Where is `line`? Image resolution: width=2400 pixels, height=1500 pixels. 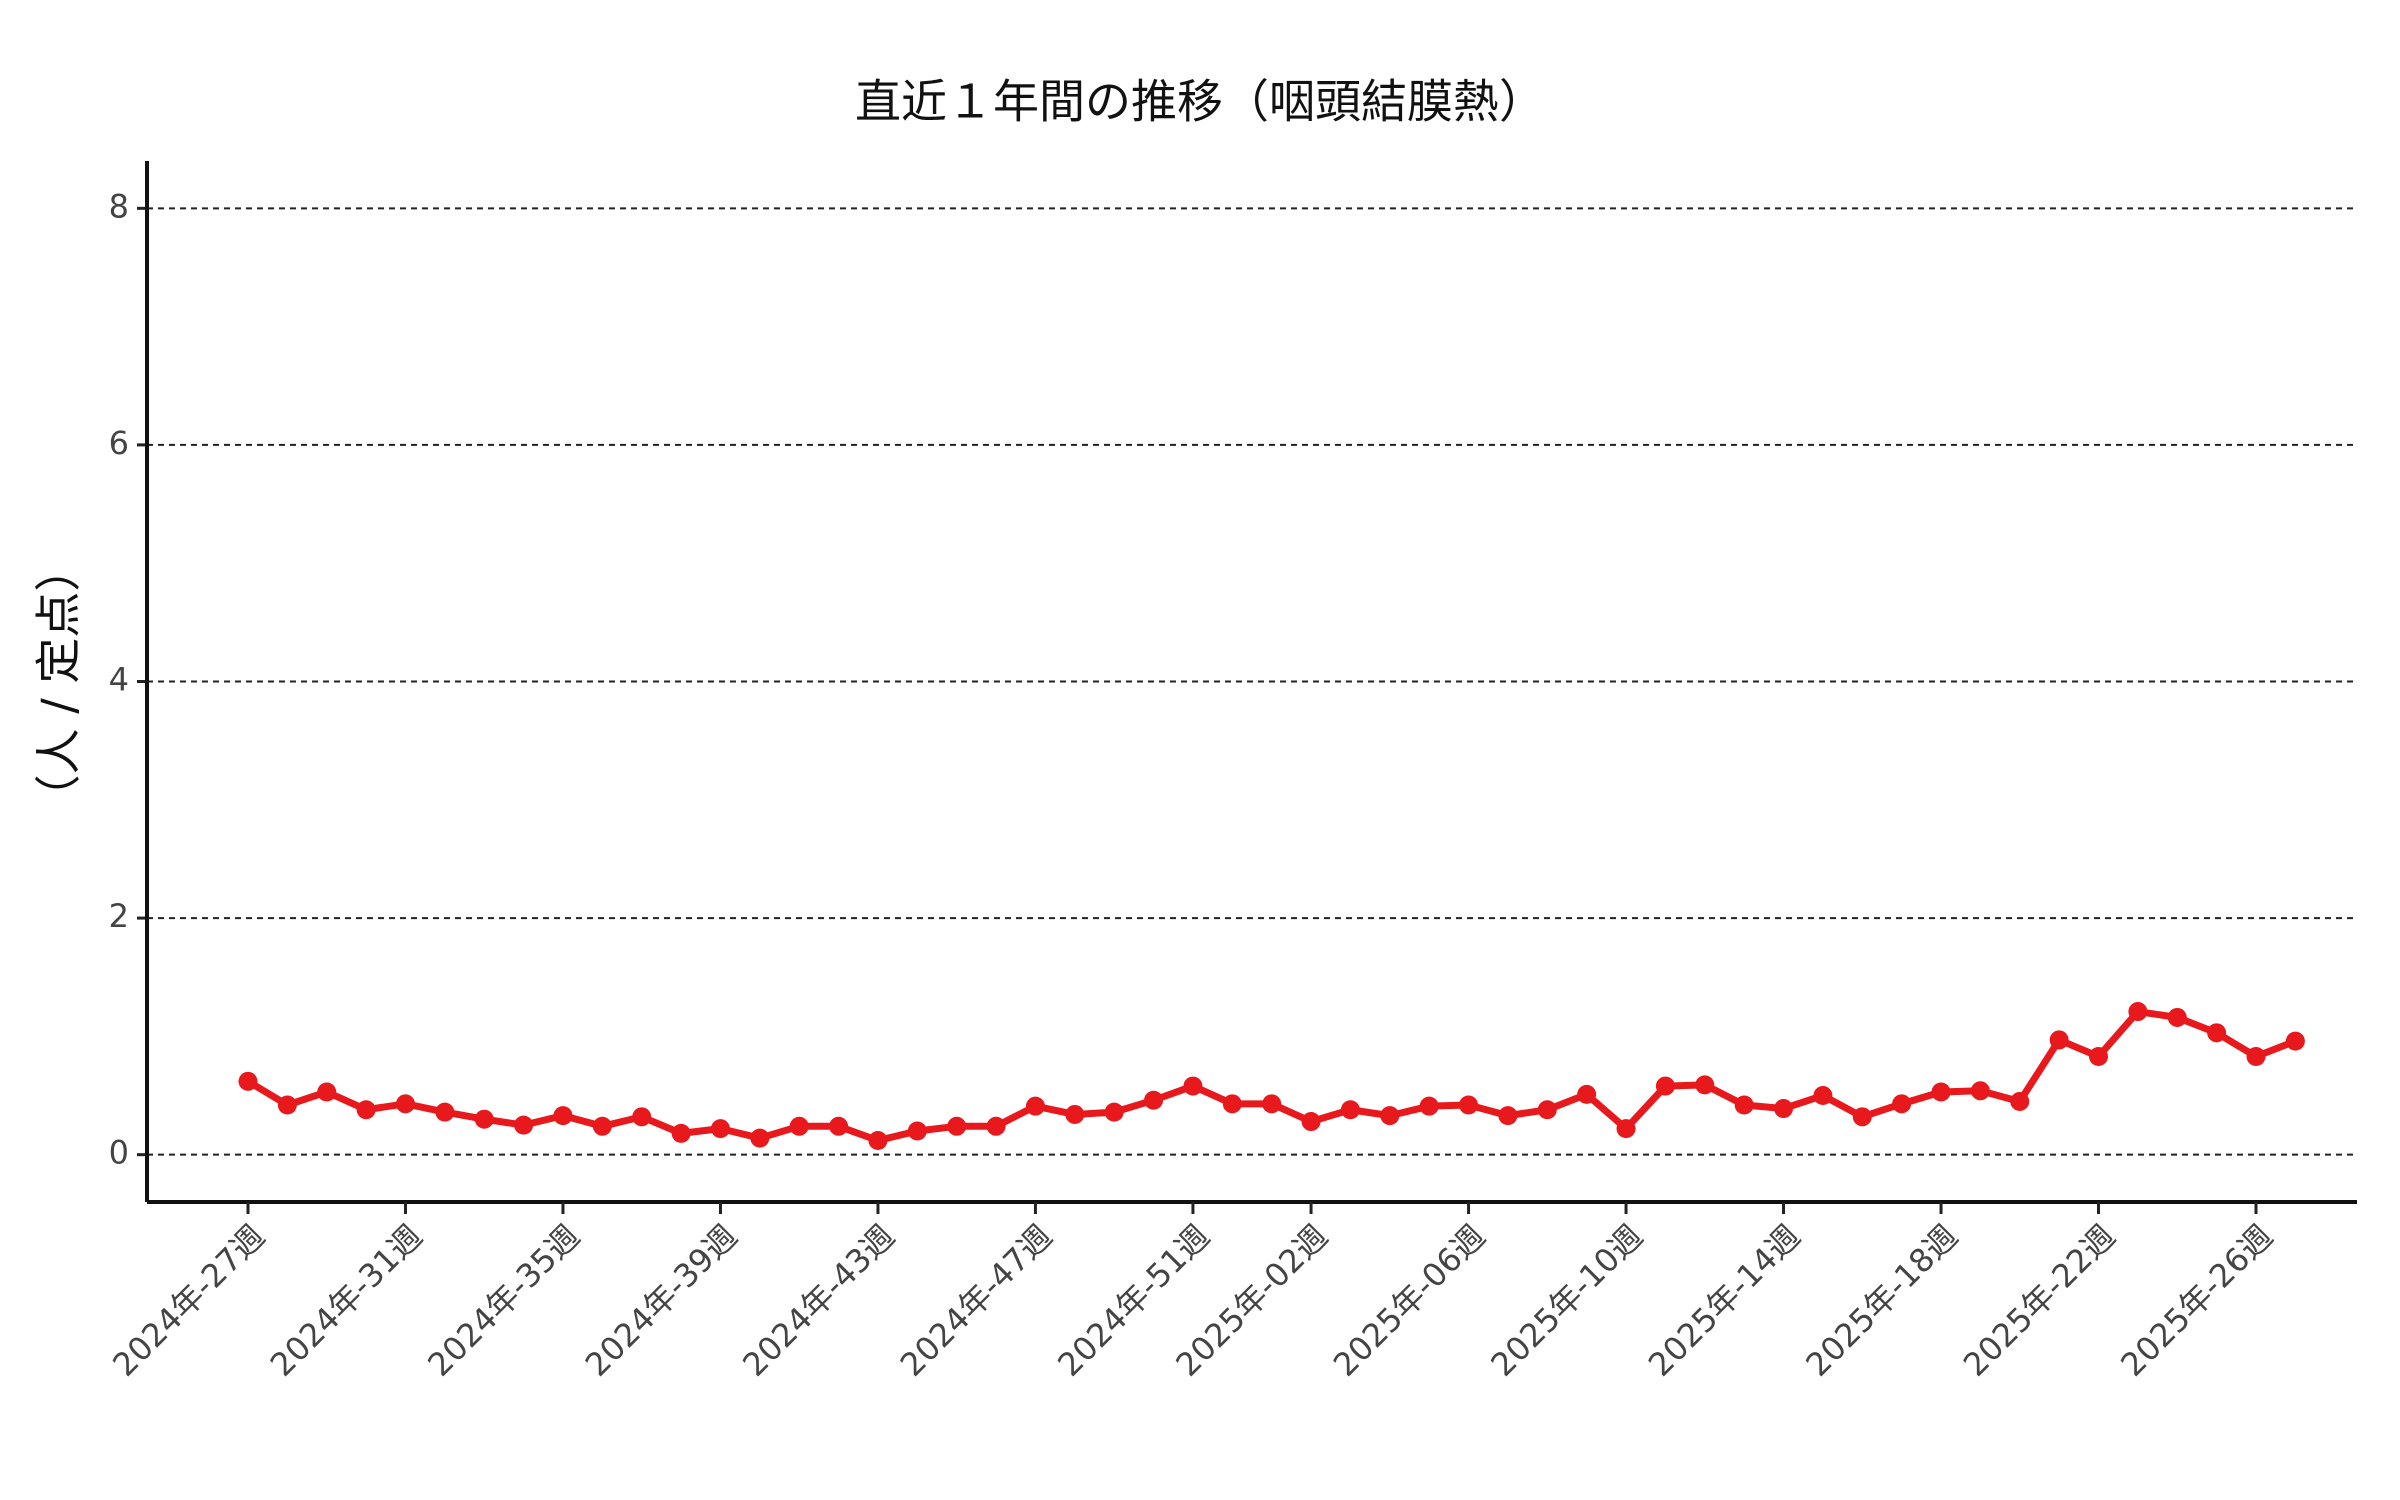
line is located at coordinates (1271, 1076).